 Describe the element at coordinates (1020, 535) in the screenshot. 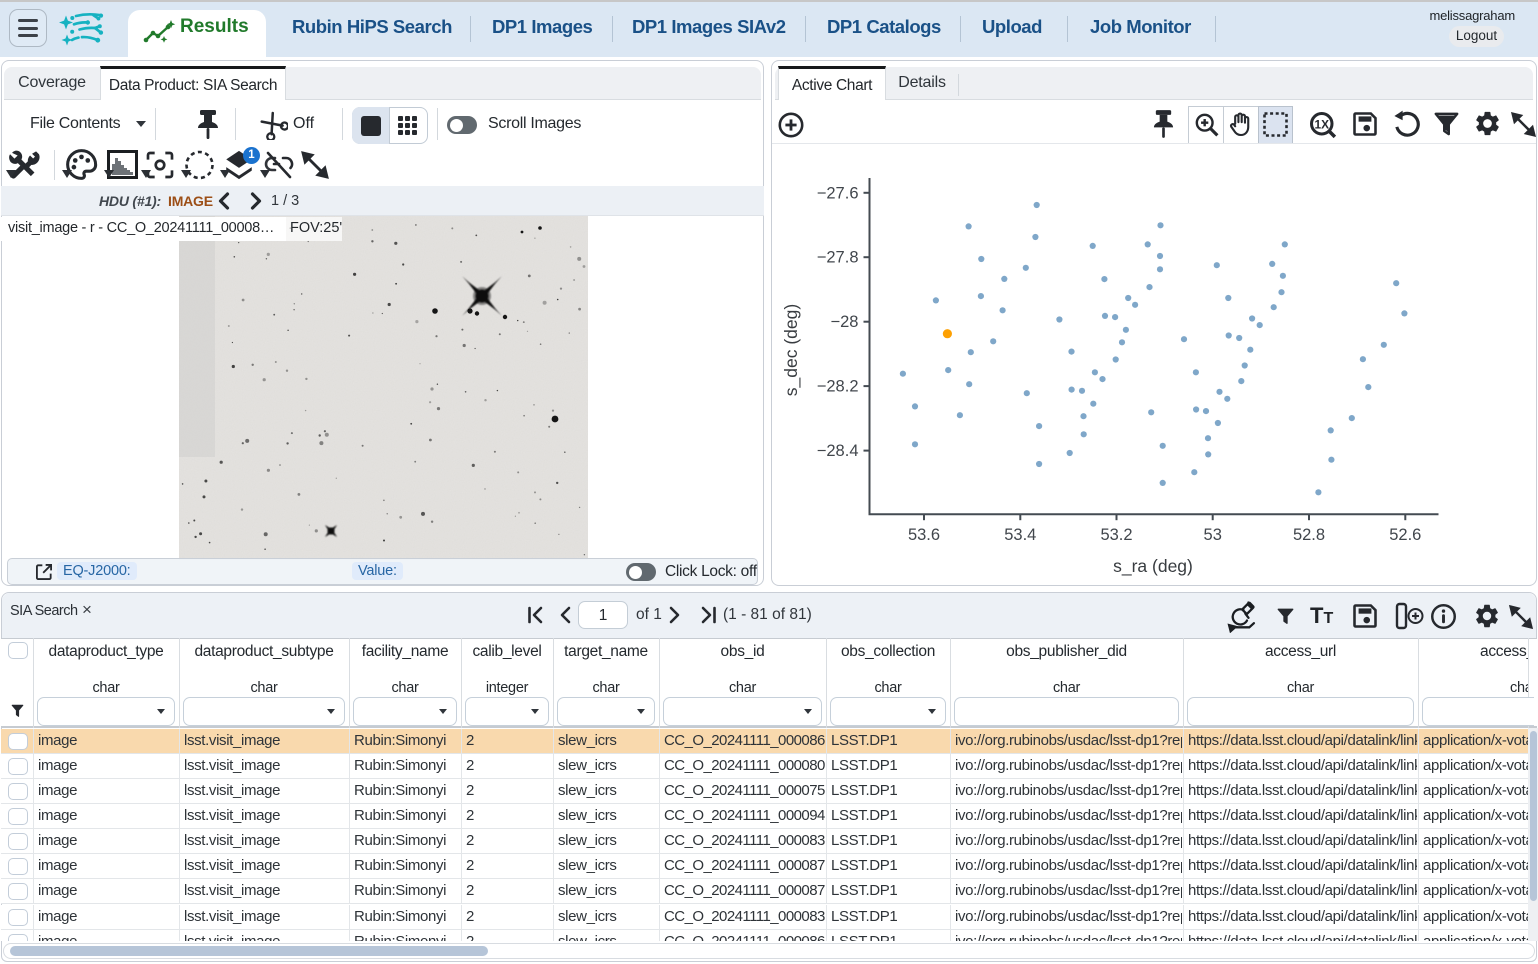

I see `svg-text: 53.4` at that location.